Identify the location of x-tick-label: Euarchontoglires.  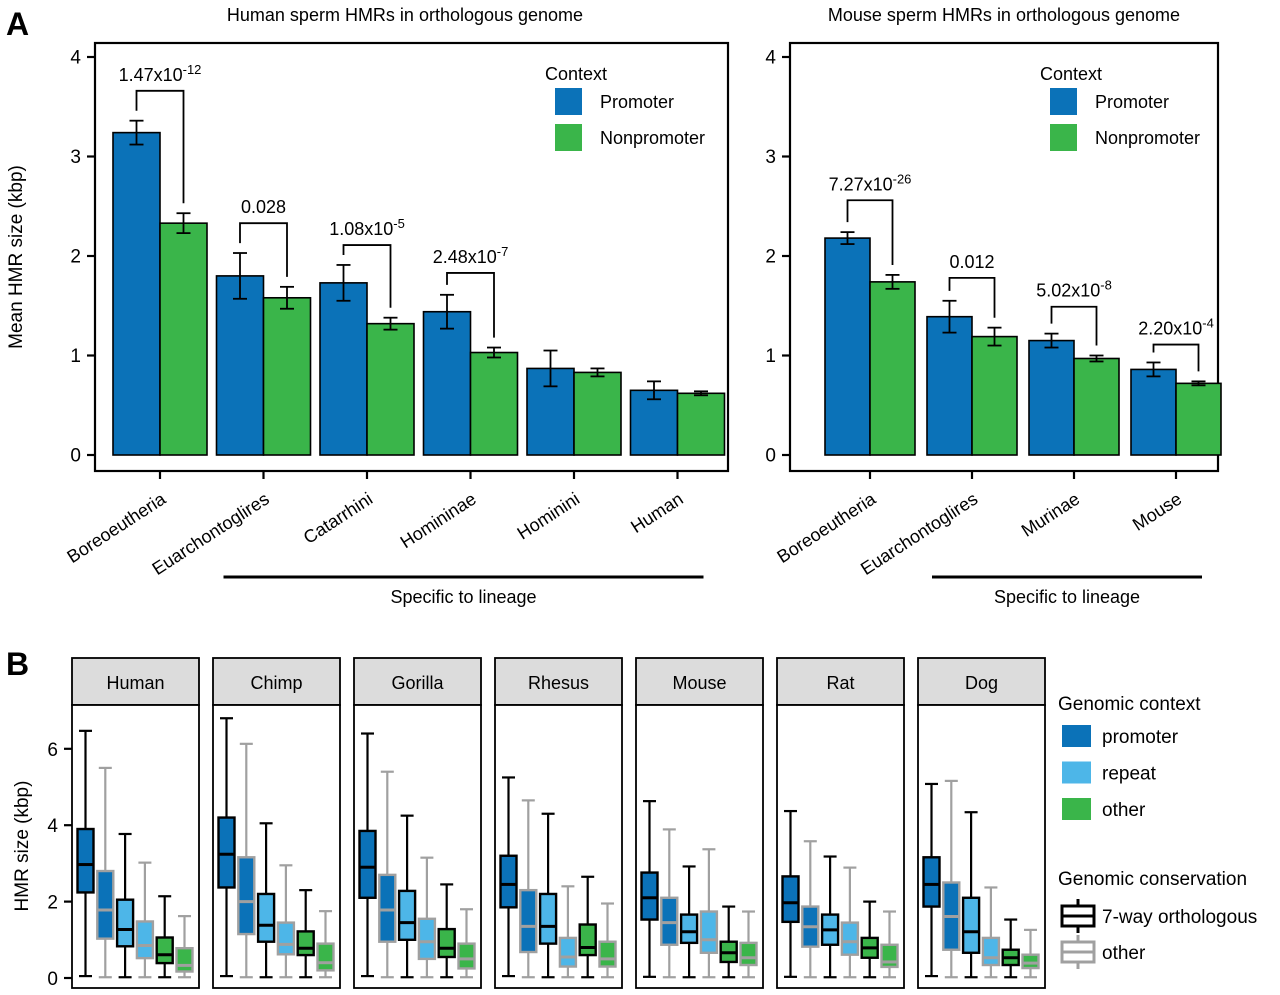
(210, 534).